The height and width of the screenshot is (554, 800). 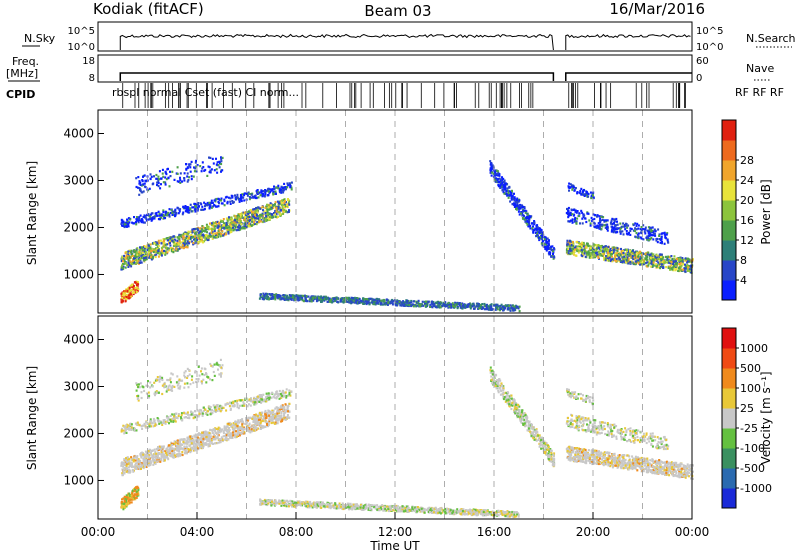 What do you see at coordinates (78, 274) in the screenshot?
I see `y-tick-label: 1000` at bounding box center [78, 274].